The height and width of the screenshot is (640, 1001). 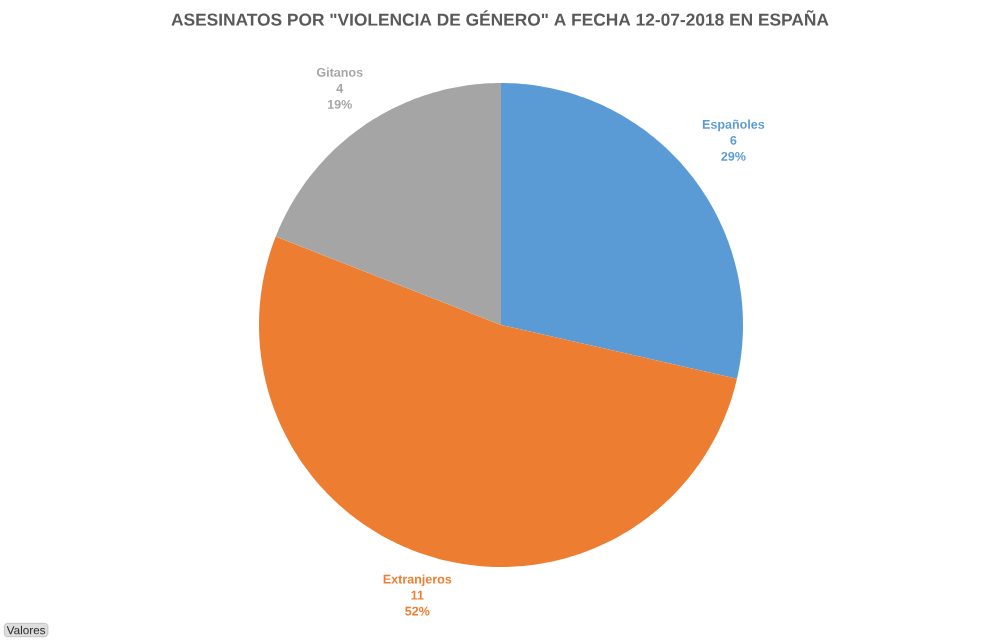 I want to click on slice-label: Extranjeros, so click(x=417, y=580).